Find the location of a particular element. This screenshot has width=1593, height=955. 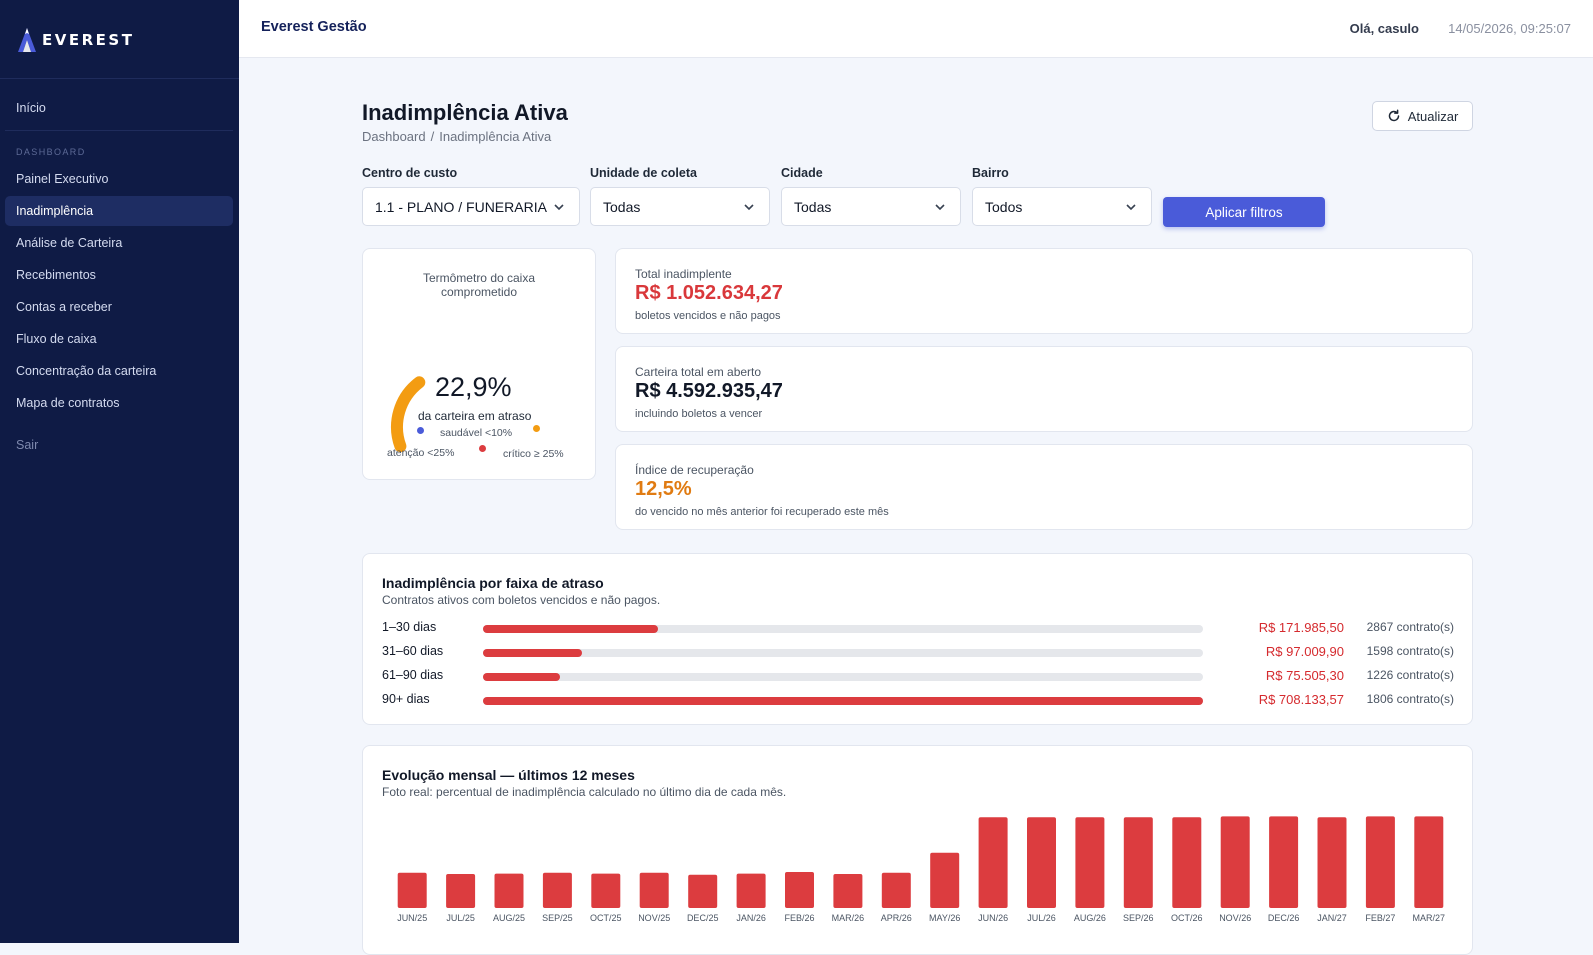

datetime: 14/05/2026, 09:25:07 is located at coordinates (1509, 28).